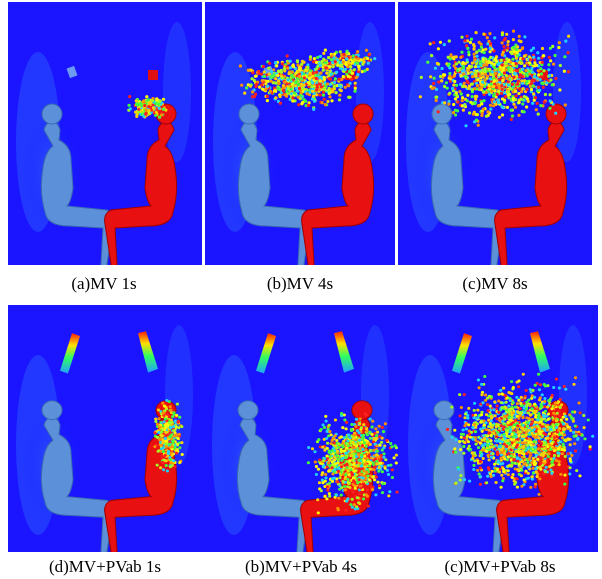 The height and width of the screenshot is (579, 602). What do you see at coordinates (103, 283) in the screenshot?
I see `caption: (a)MV 1s` at bounding box center [103, 283].